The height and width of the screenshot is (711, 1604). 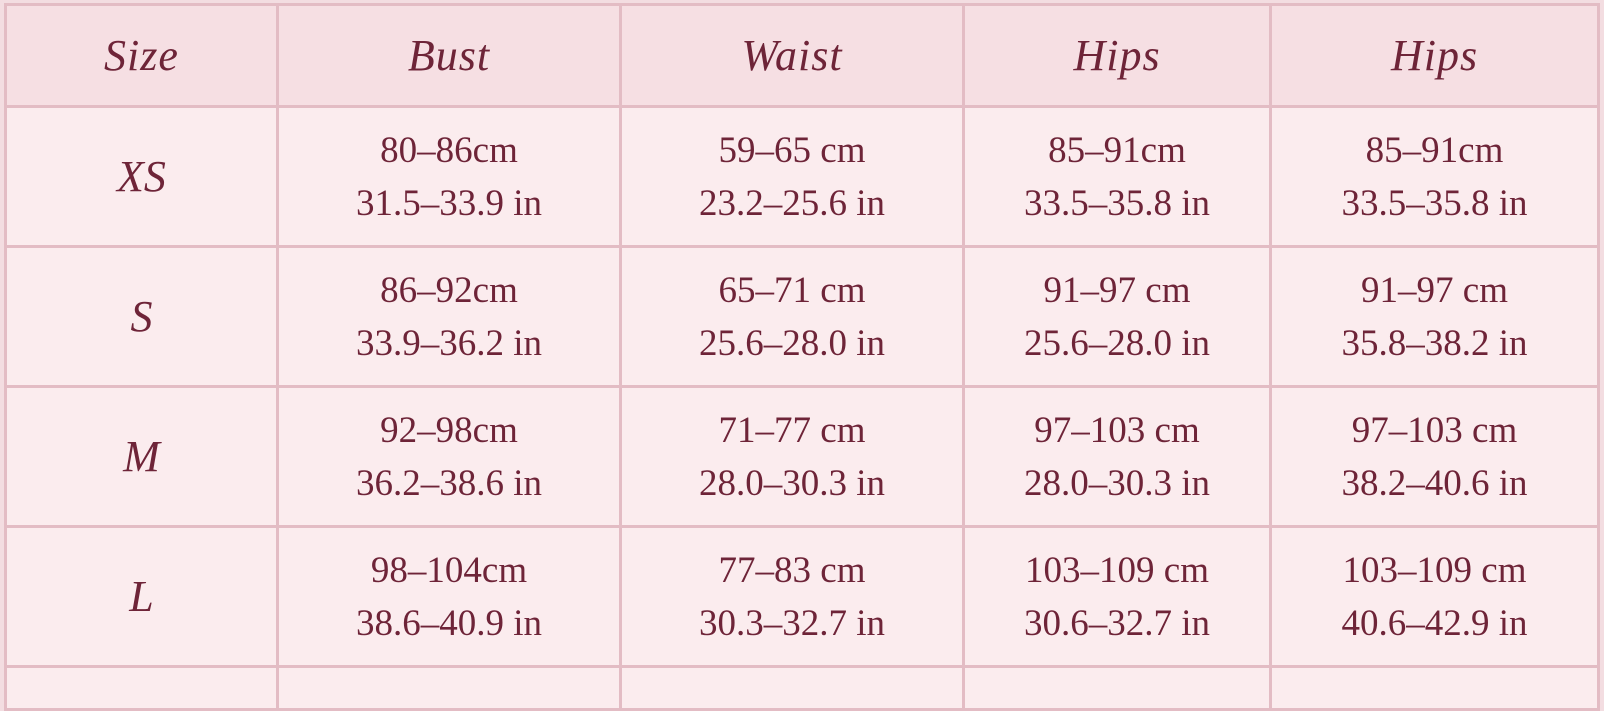 I want to click on size-cell: L, so click(x=141, y=596).